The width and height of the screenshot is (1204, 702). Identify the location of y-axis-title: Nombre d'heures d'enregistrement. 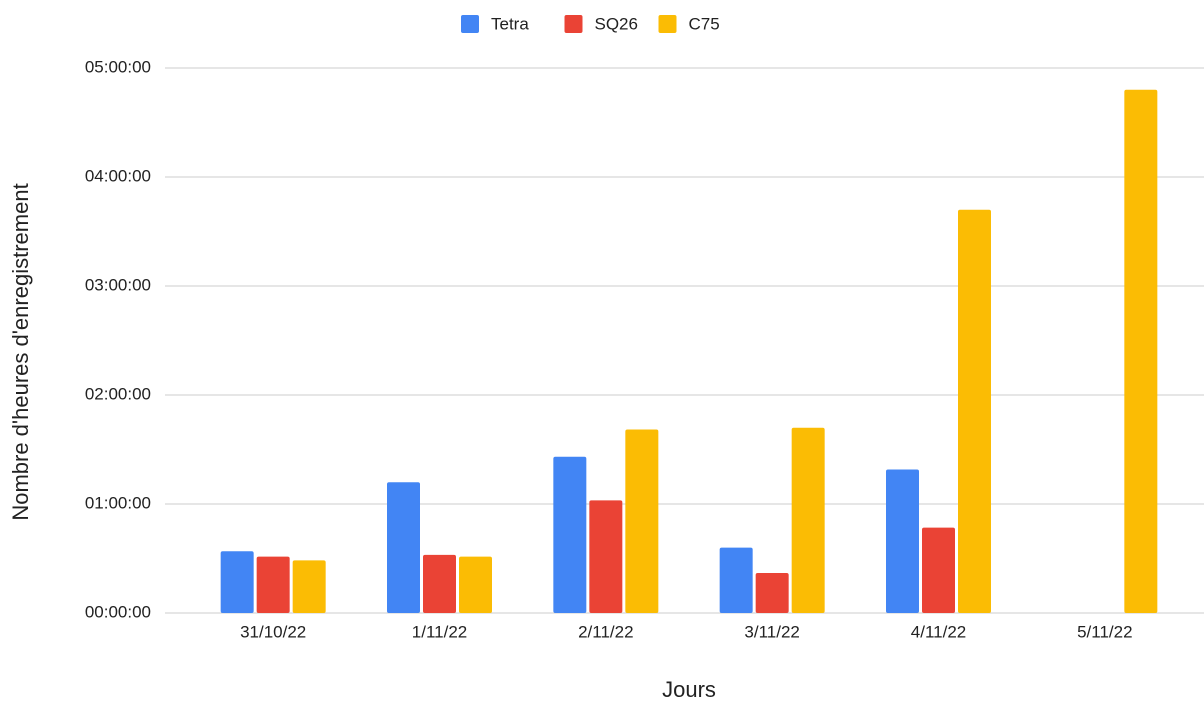
(20, 351).